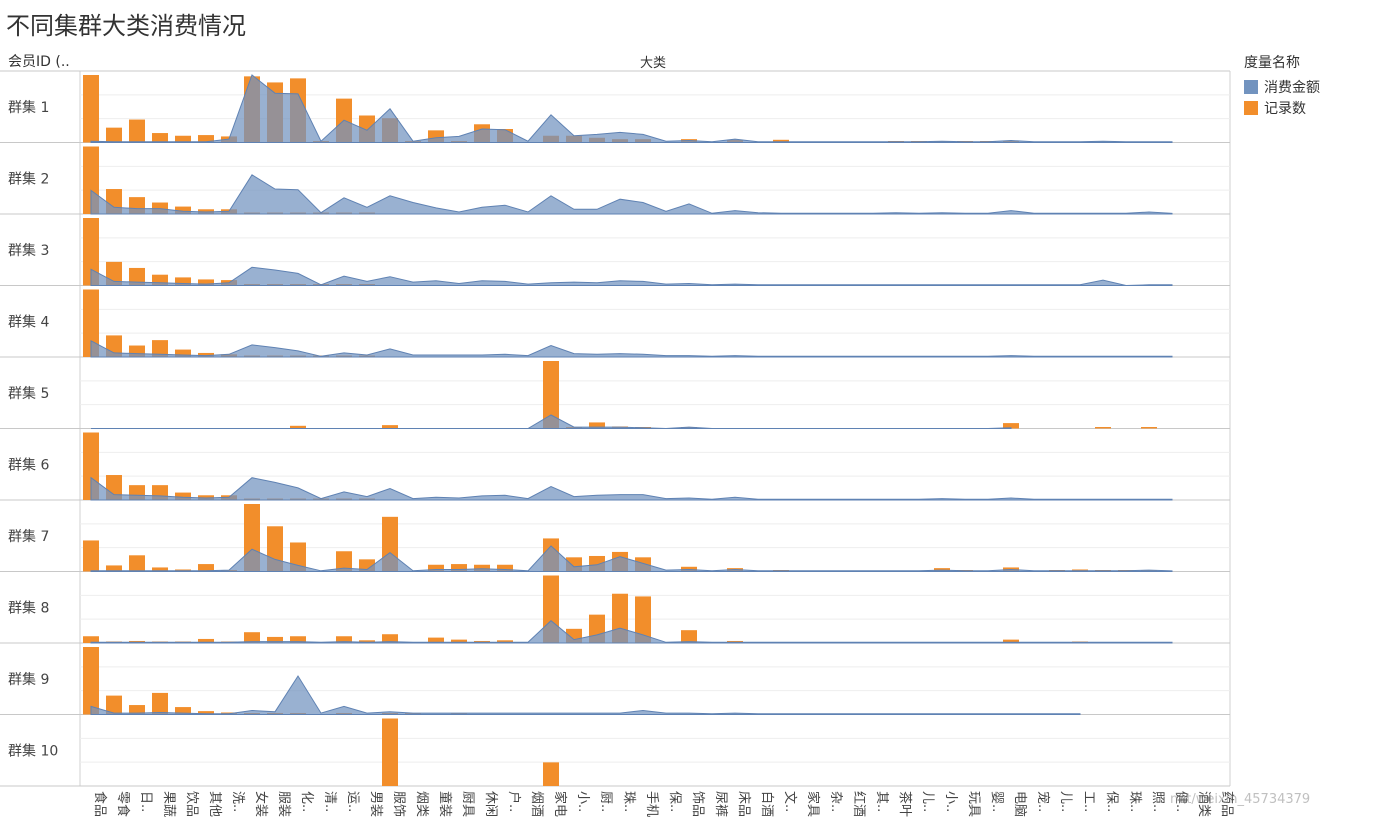 The height and width of the screenshot is (820, 1383). I want to click on category-tick-label: 家电, so click(560, 804).